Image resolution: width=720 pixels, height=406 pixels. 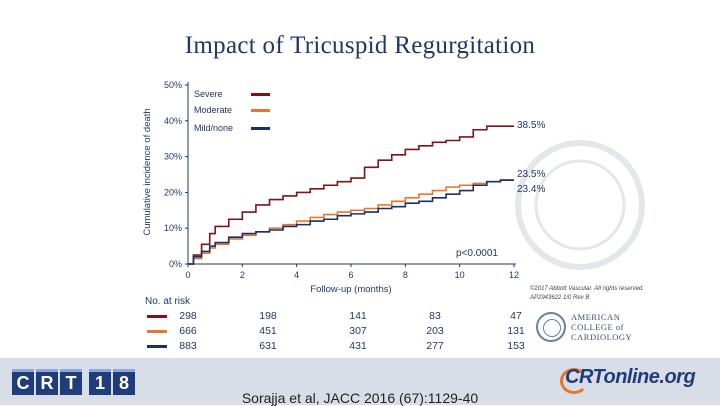 I want to click on at-risk-cell: 451, so click(x=268, y=331).